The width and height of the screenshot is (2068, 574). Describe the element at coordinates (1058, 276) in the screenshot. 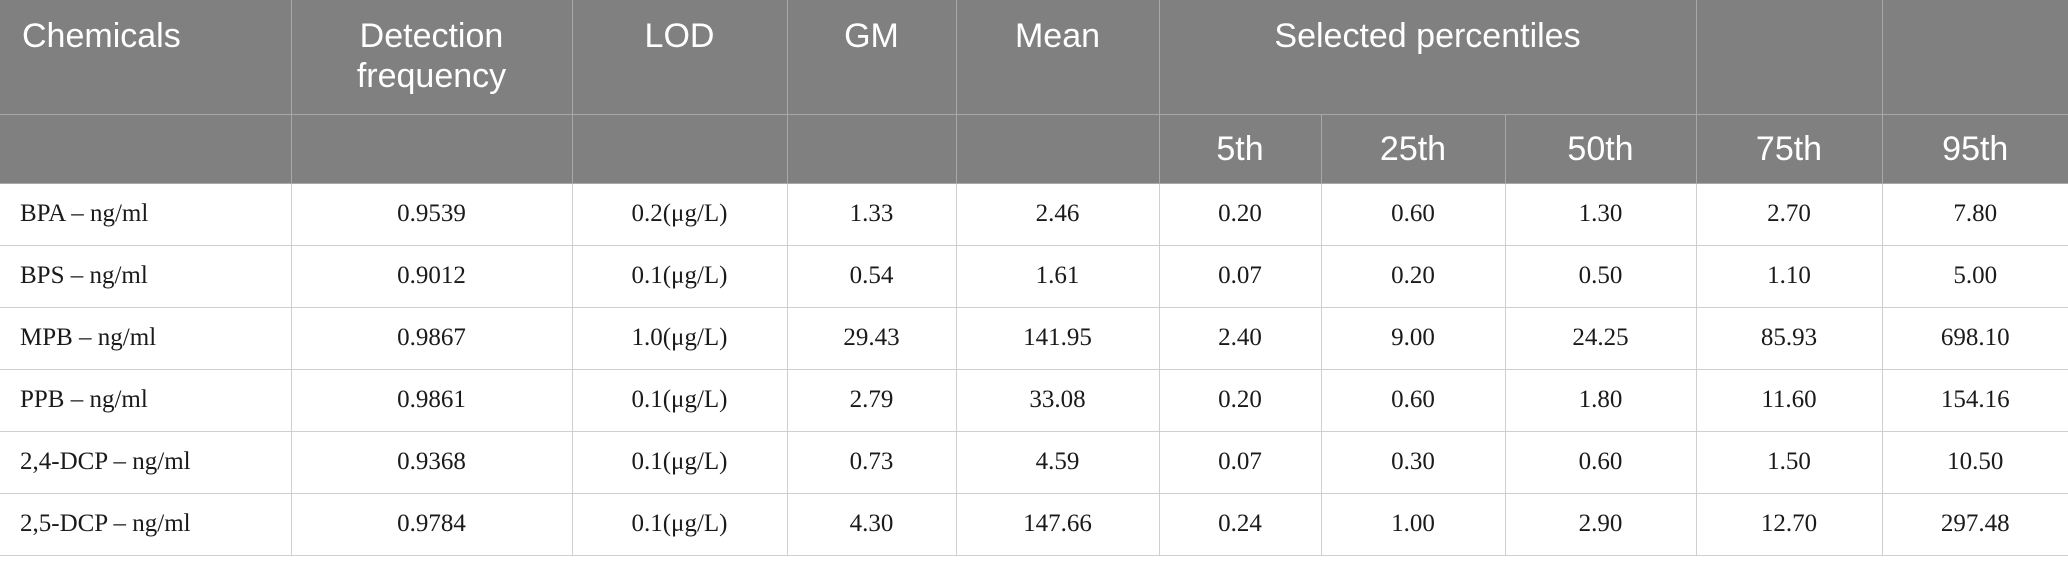

I see `cell-mean: 1.61` at that location.